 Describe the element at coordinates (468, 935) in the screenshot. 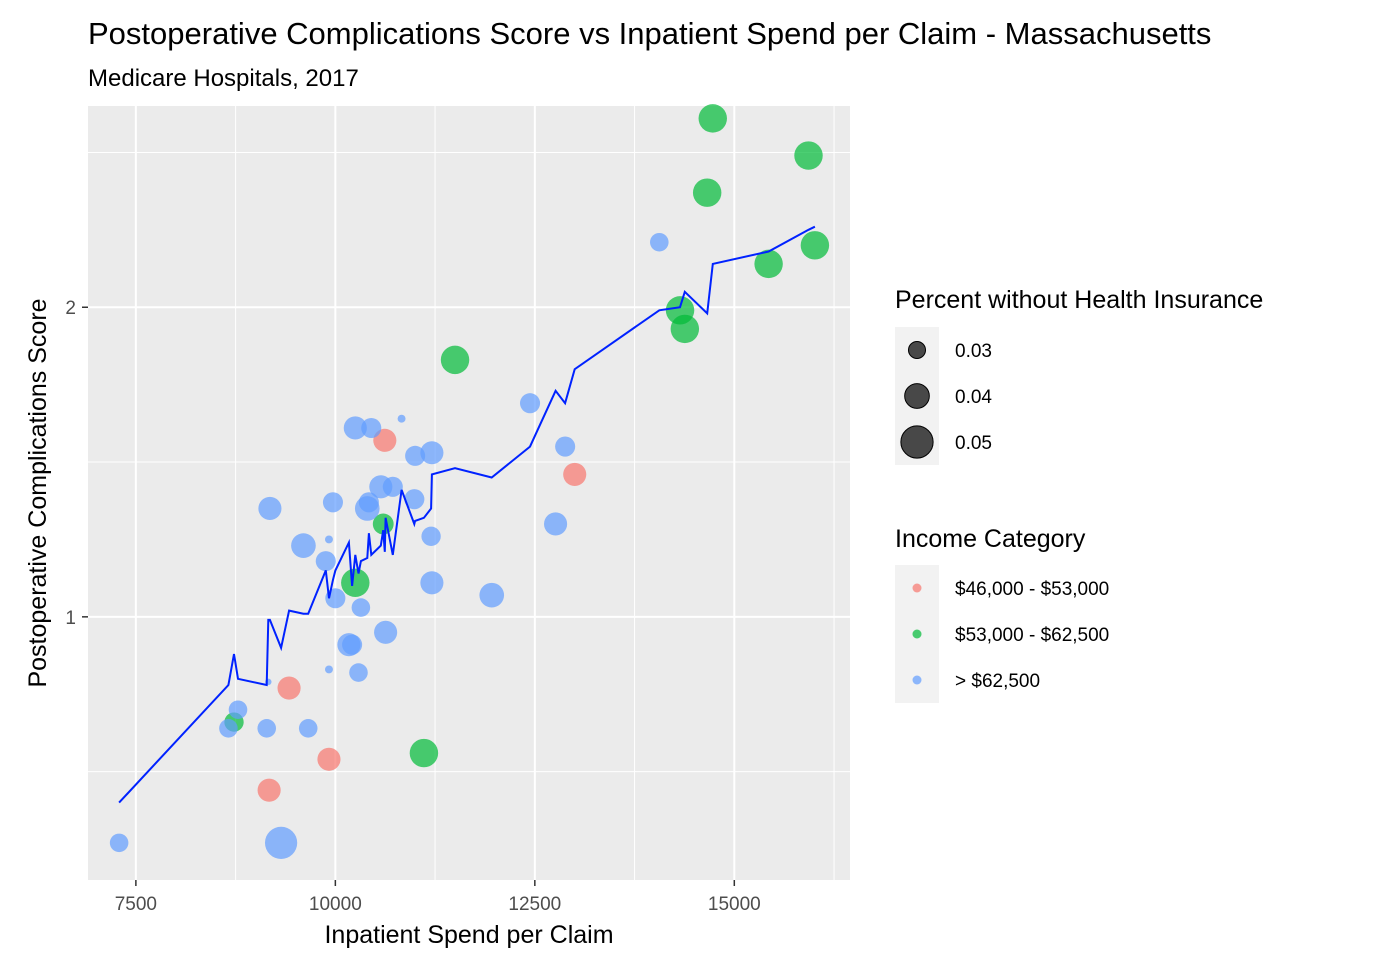

I see `x-axis-title: Inpatient Spend per Claim` at that location.